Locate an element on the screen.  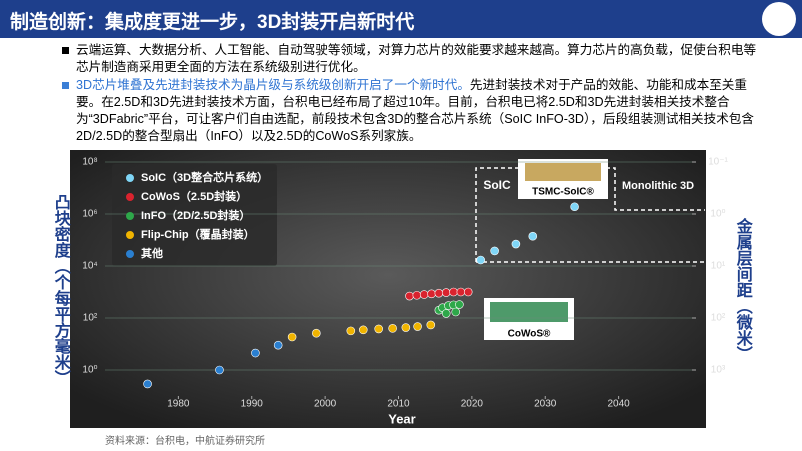
legend-box is located at coordinates (194, 215).